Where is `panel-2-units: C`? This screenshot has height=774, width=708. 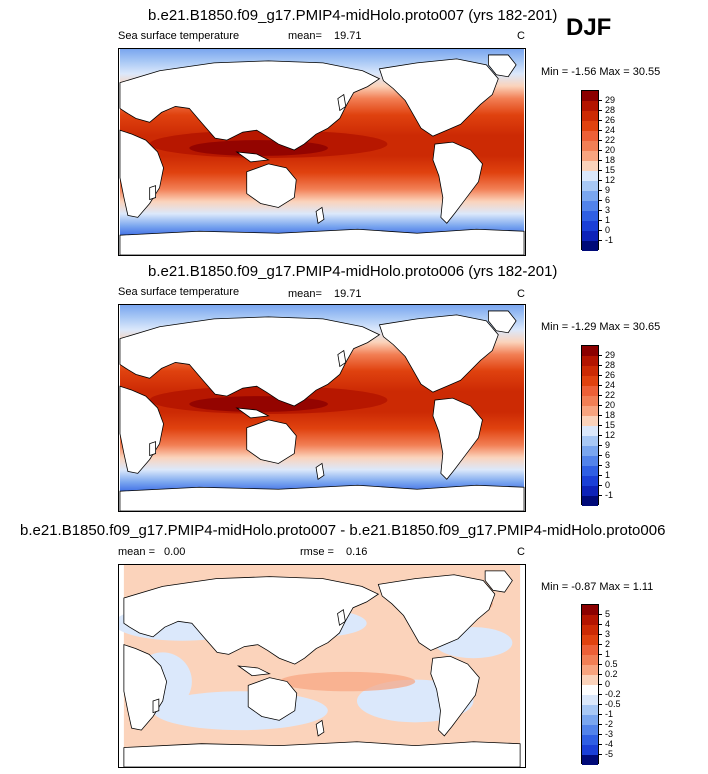
panel-2-units: C is located at coordinates (521, 294).